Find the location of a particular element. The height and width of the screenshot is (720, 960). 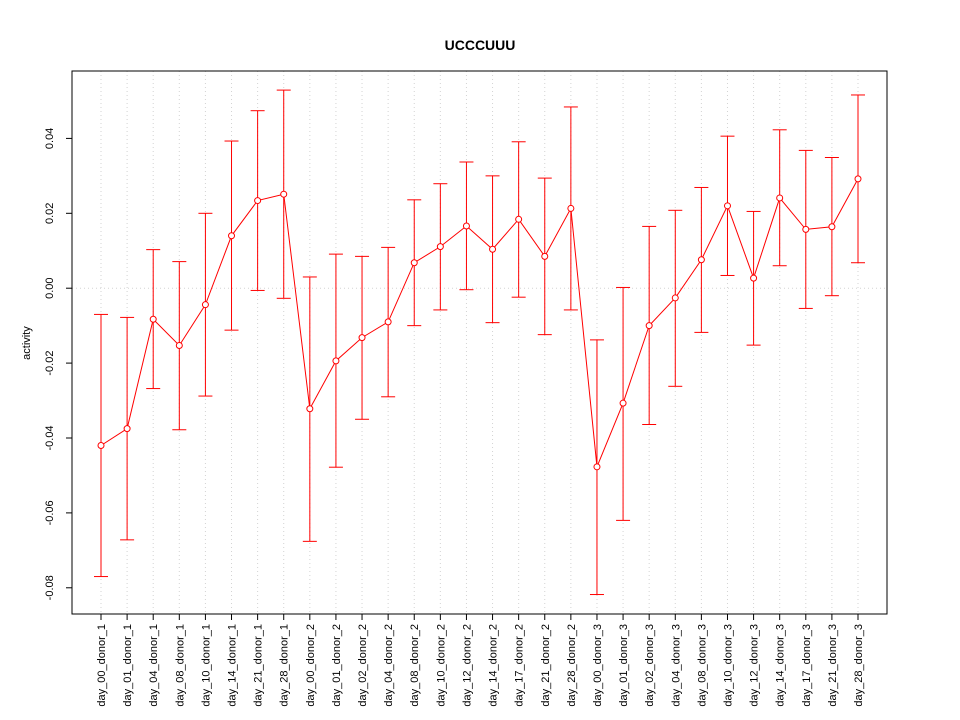

chart-title: UCCCUUU is located at coordinates (480, 45).